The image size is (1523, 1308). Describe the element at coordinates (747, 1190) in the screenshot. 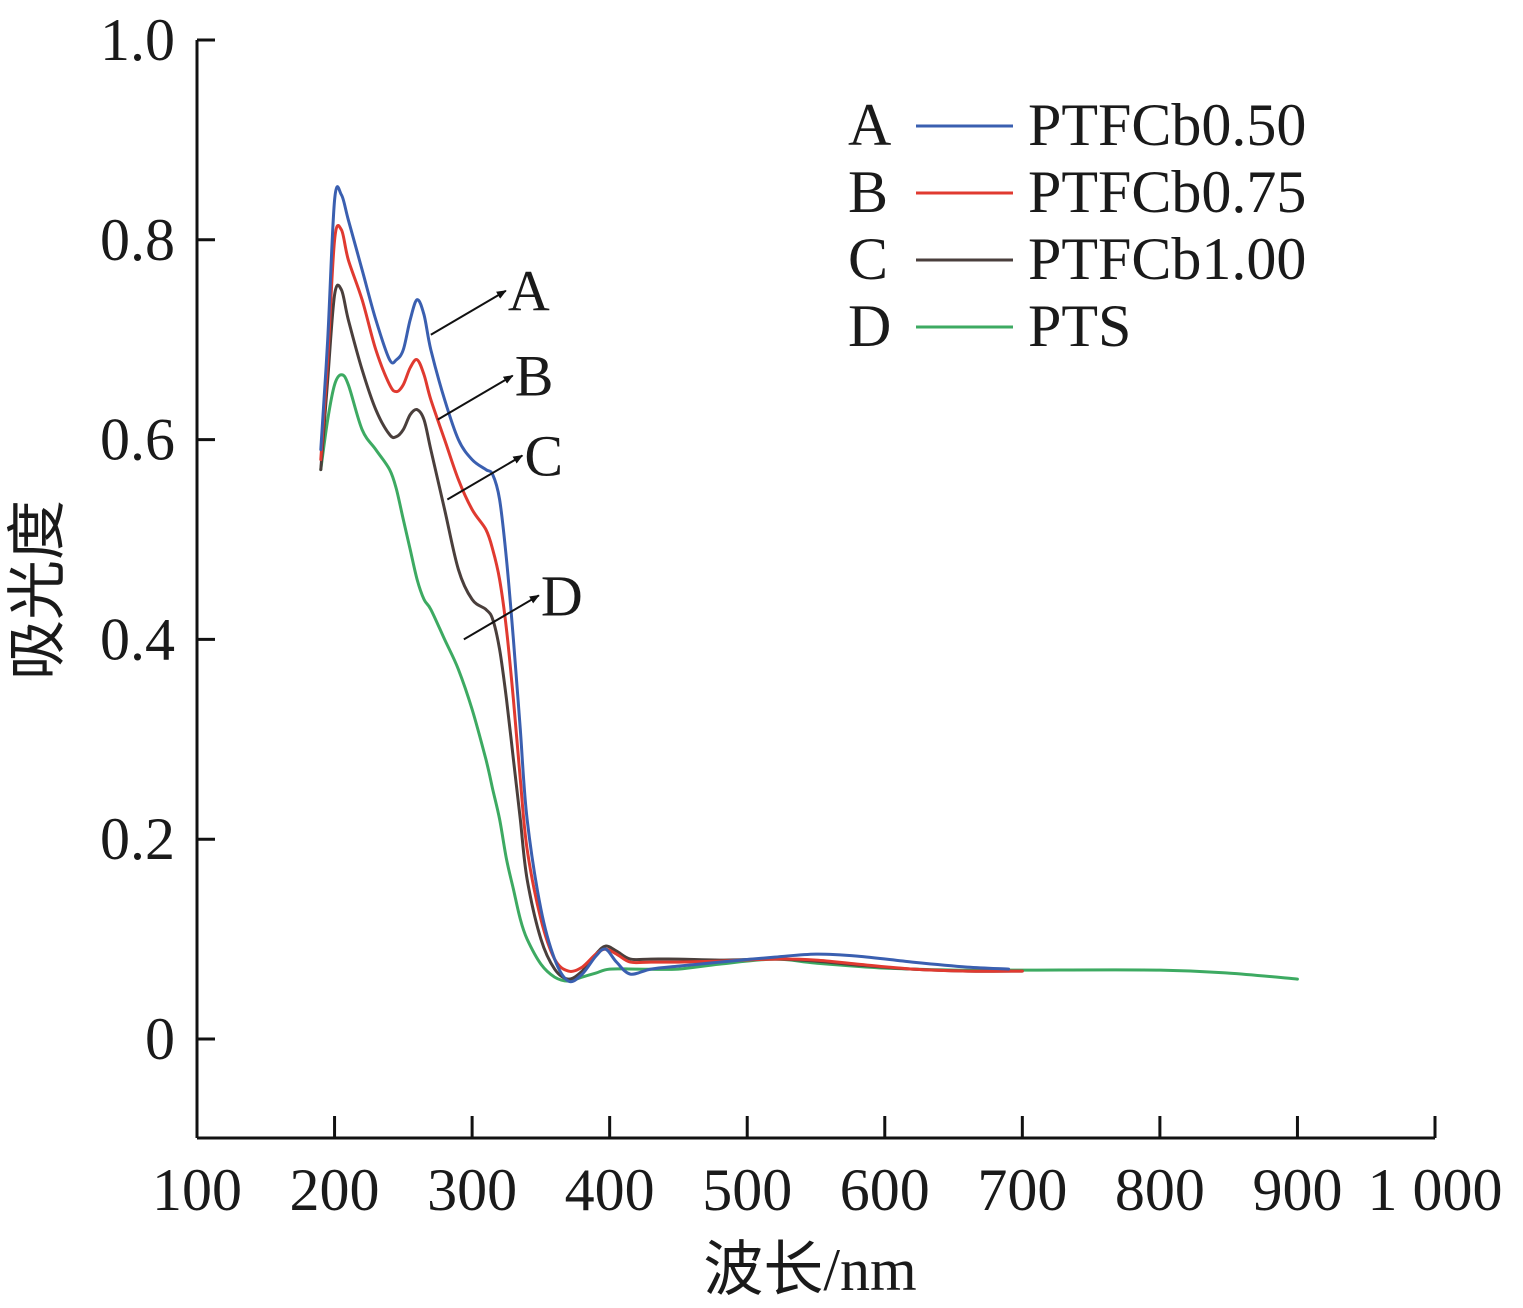

I see `x-tick-label: 500` at that location.